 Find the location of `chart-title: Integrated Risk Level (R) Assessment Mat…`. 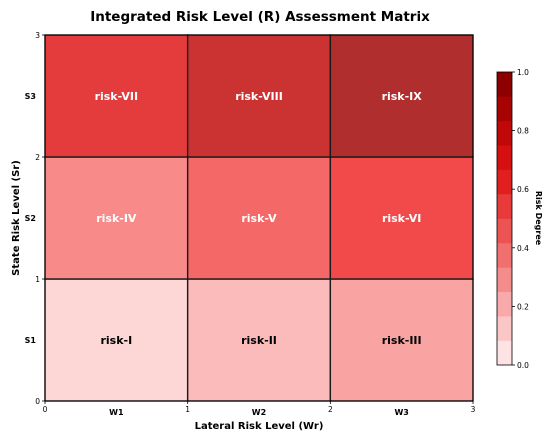

chart-title: Integrated Risk Level (R) Assessment Mat… is located at coordinates (260, 17).